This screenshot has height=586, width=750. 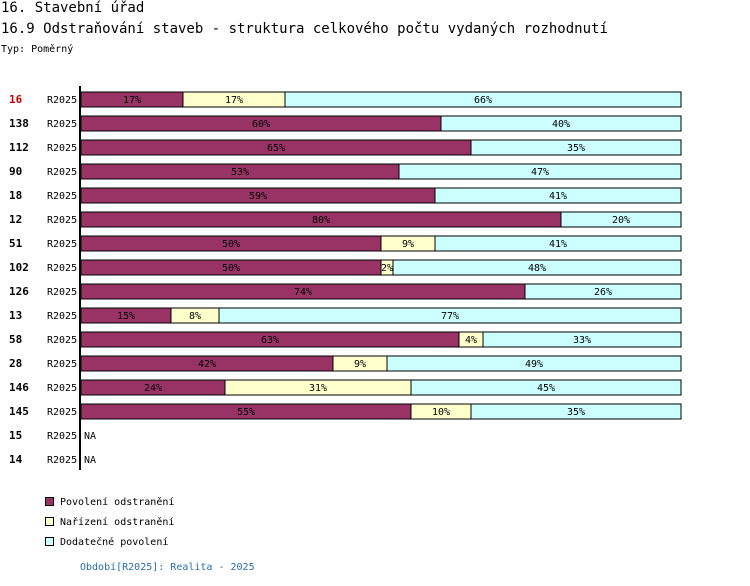 I want to click on data-label-povoleni: 63%, so click(x=270, y=340).